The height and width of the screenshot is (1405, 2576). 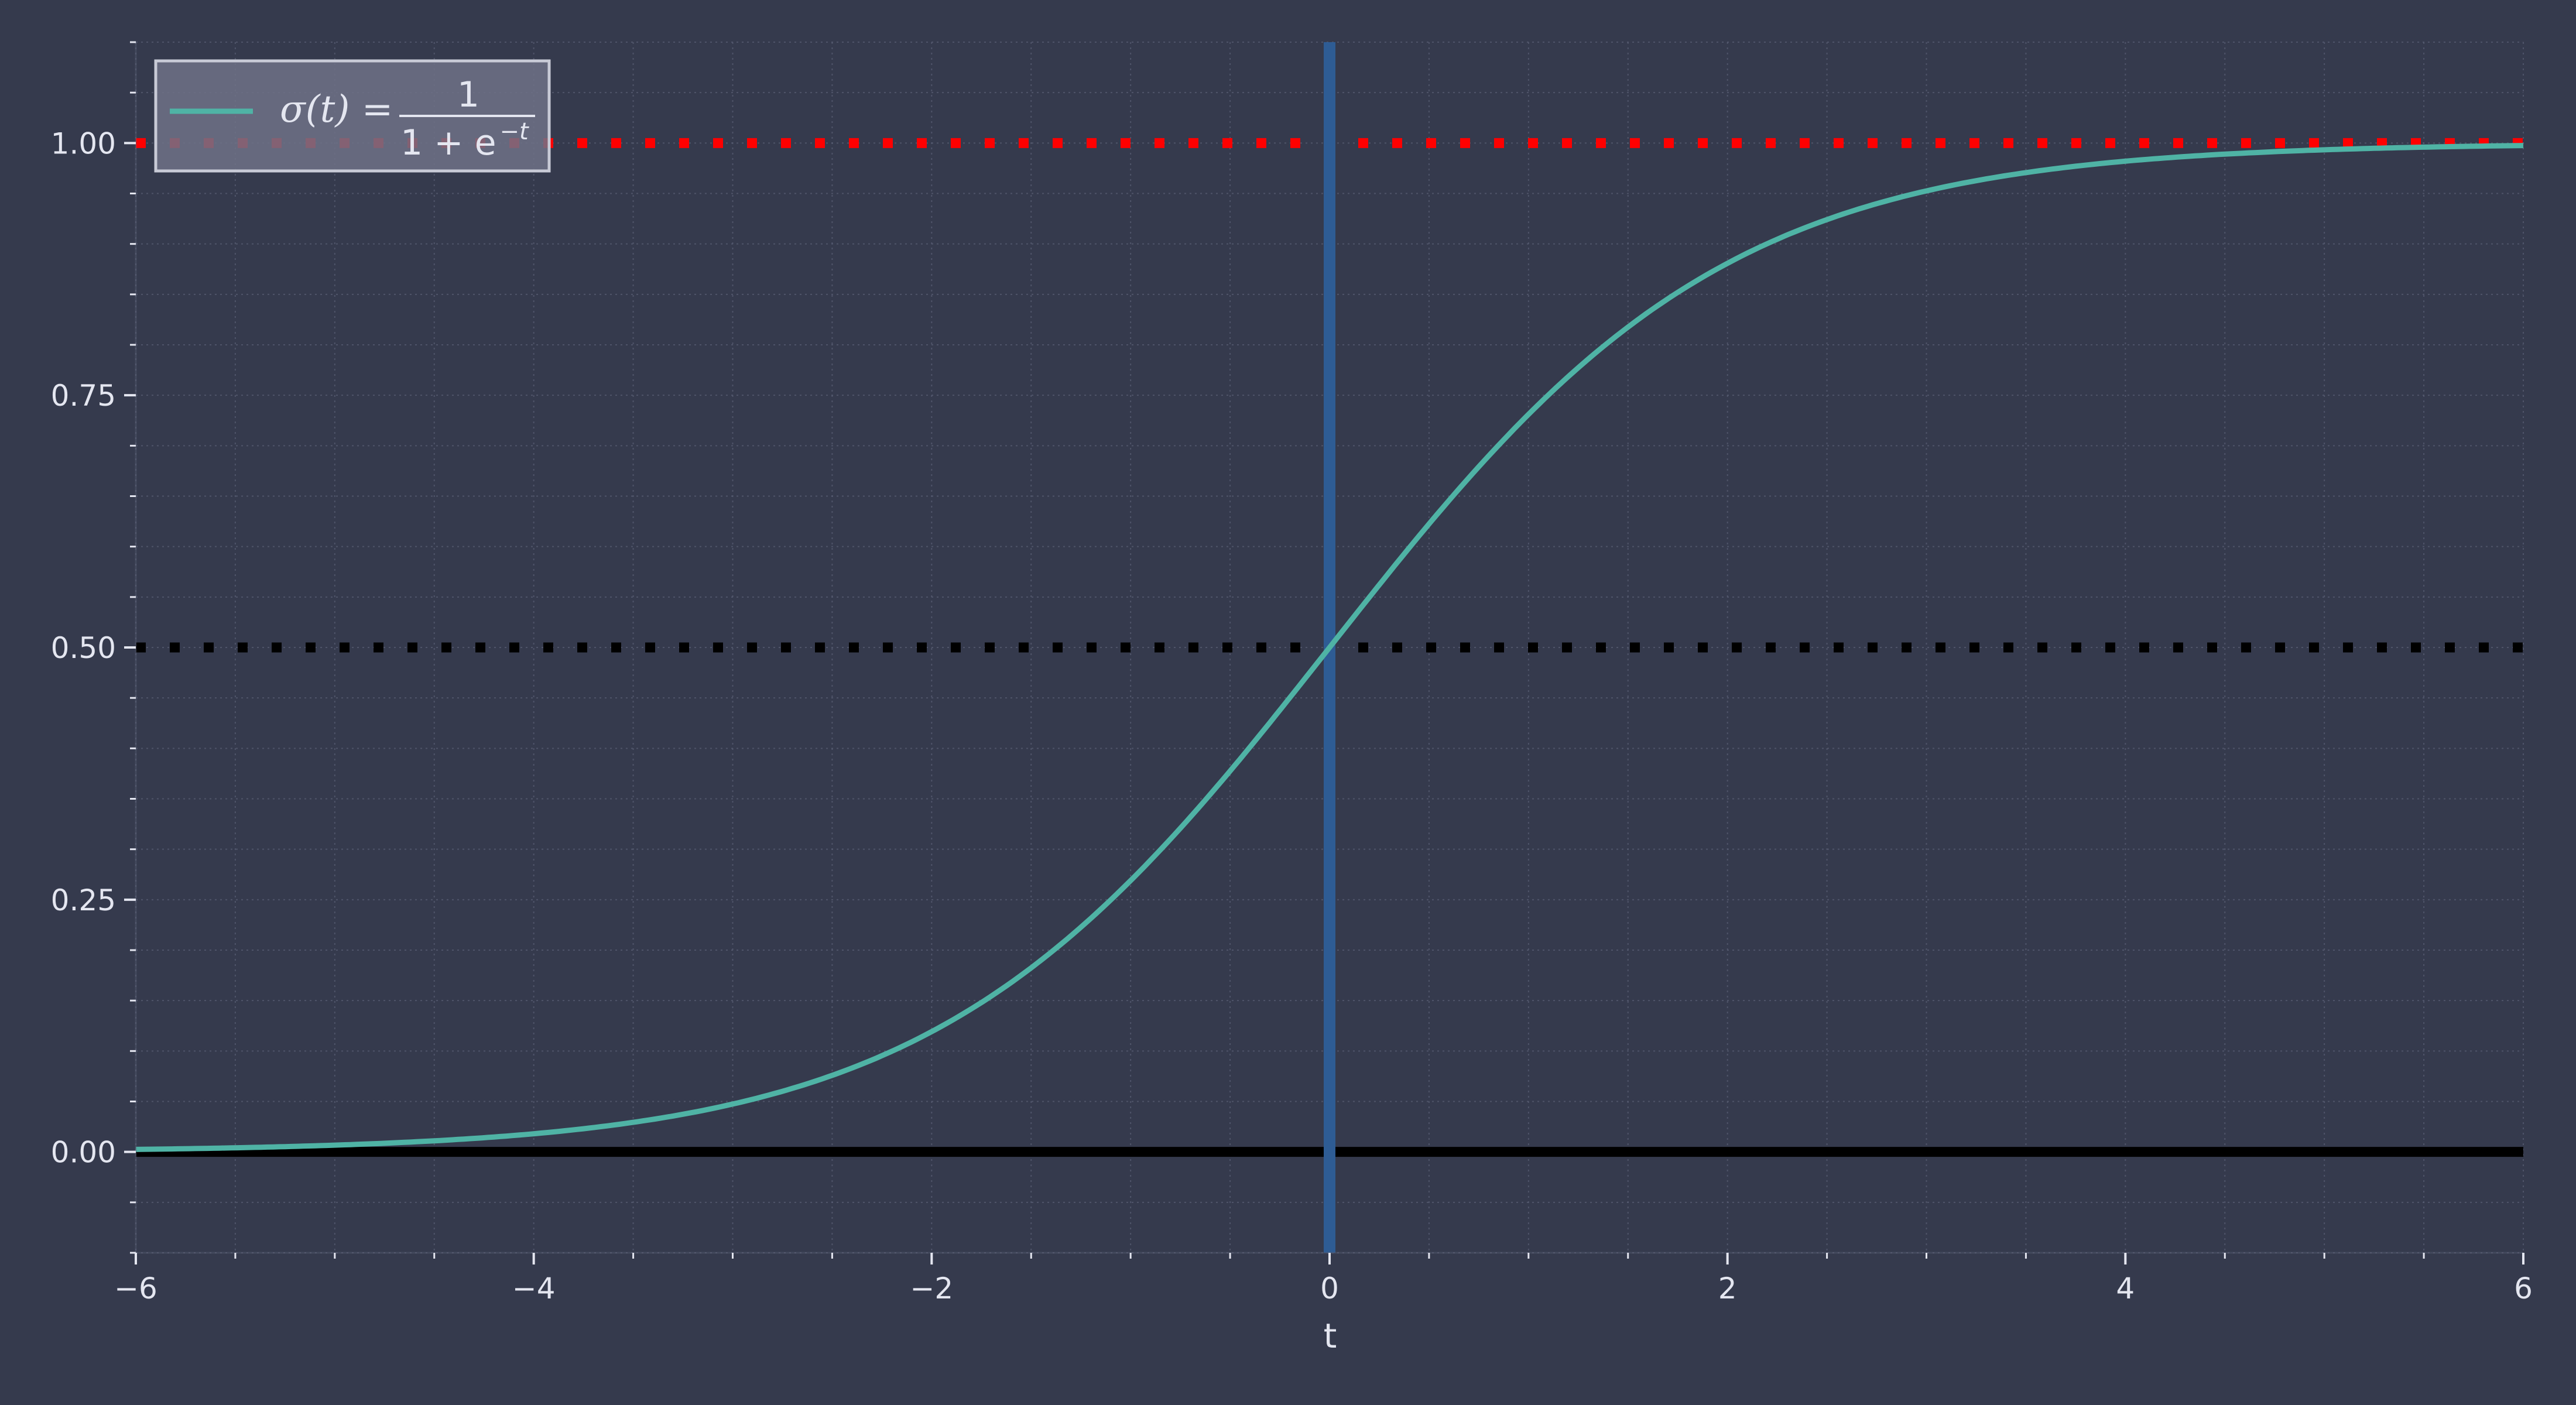 What do you see at coordinates (135, 1288) in the screenshot?
I see `x-tick-label: −6` at bounding box center [135, 1288].